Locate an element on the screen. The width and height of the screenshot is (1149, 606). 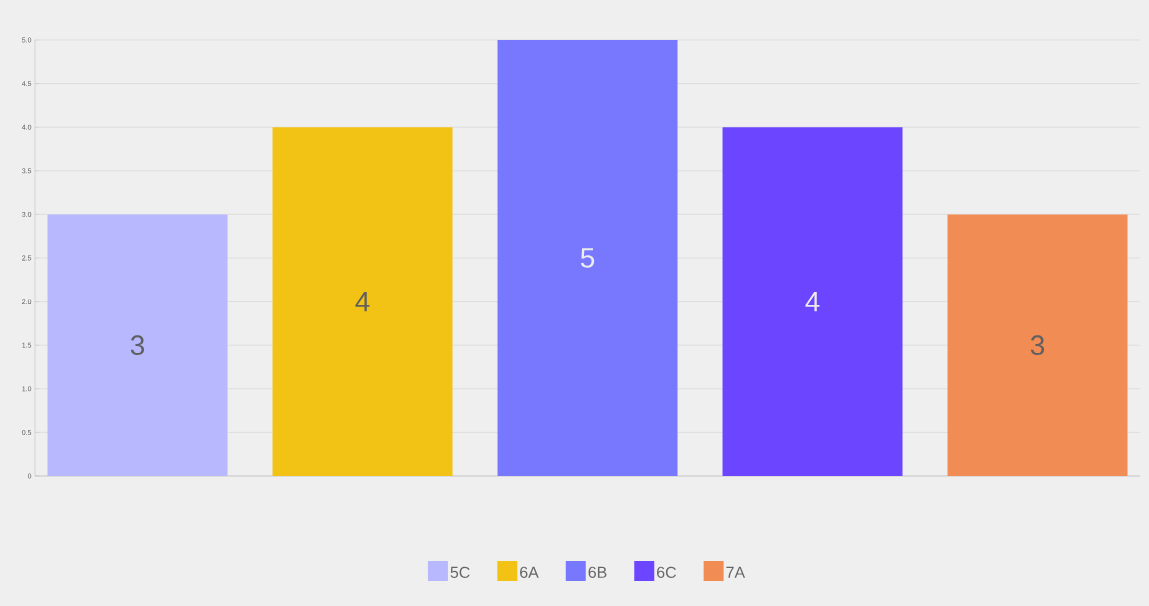
legend-label: 6A is located at coordinates (529, 572).